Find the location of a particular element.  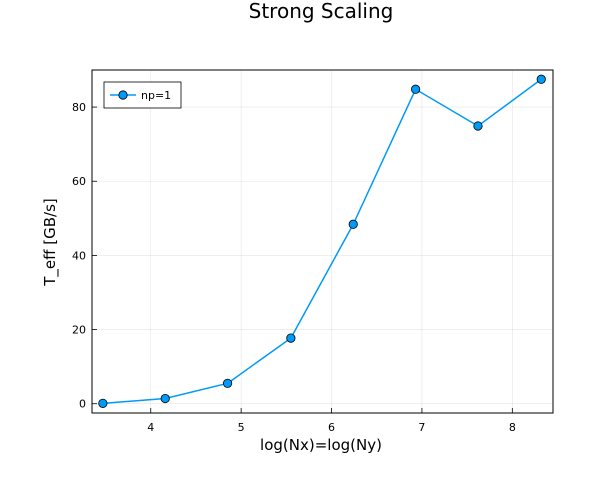

x-tick-label: 4 is located at coordinates (150, 427).